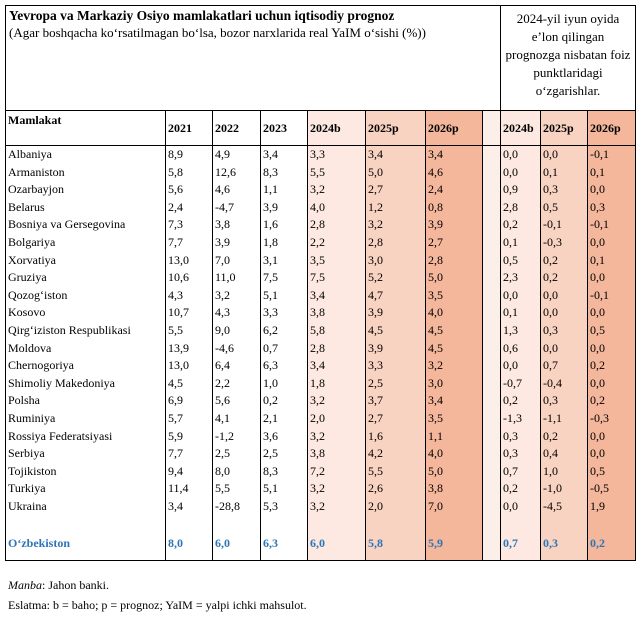 This screenshot has width=640, height=617. Describe the element at coordinates (510, 347) in the screenshot. I see `value-cell: 0,6` at that location.